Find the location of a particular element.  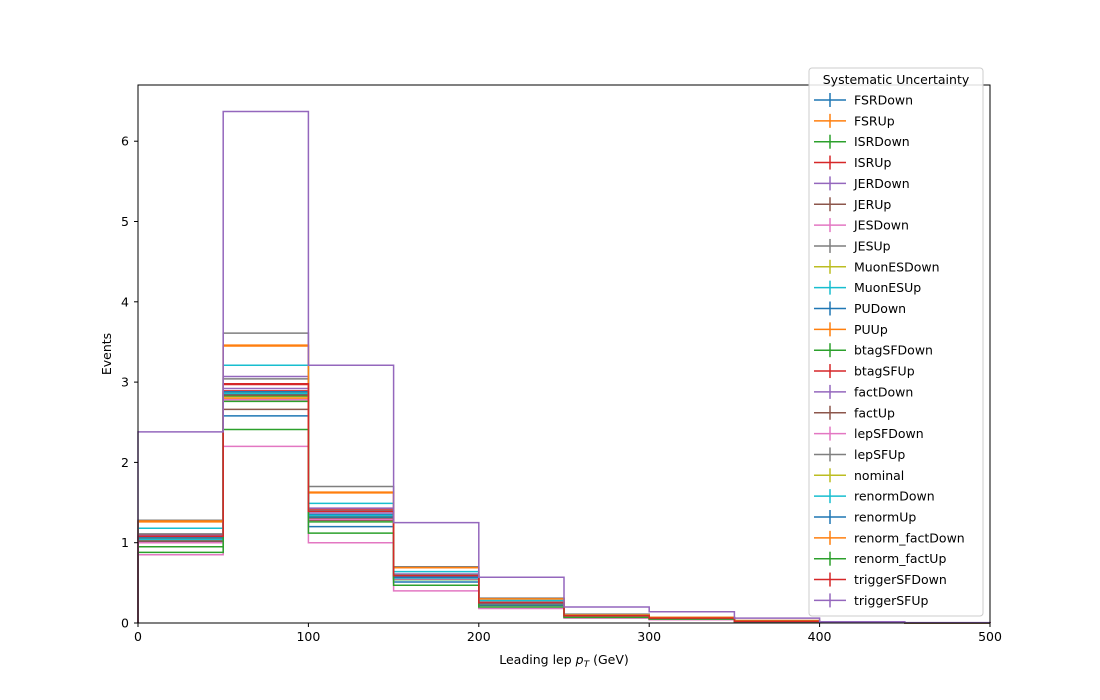

legend-entry-nominal: nominal is located at coordinates (859, 475).